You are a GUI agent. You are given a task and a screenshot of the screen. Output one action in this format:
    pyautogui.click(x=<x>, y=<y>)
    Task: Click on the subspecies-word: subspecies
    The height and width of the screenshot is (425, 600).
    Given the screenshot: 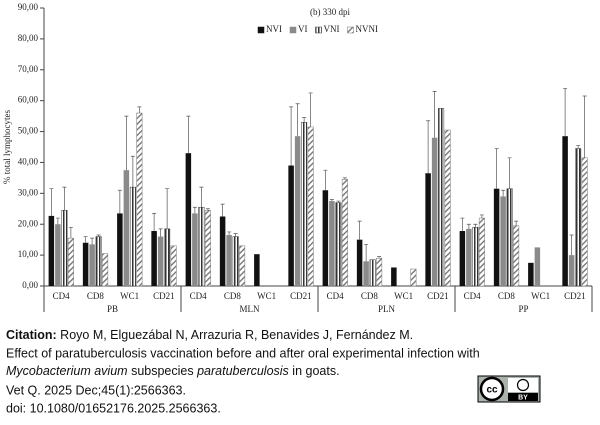 What is the action you would take?
    pyautogui.click(x=162, y=371)
    